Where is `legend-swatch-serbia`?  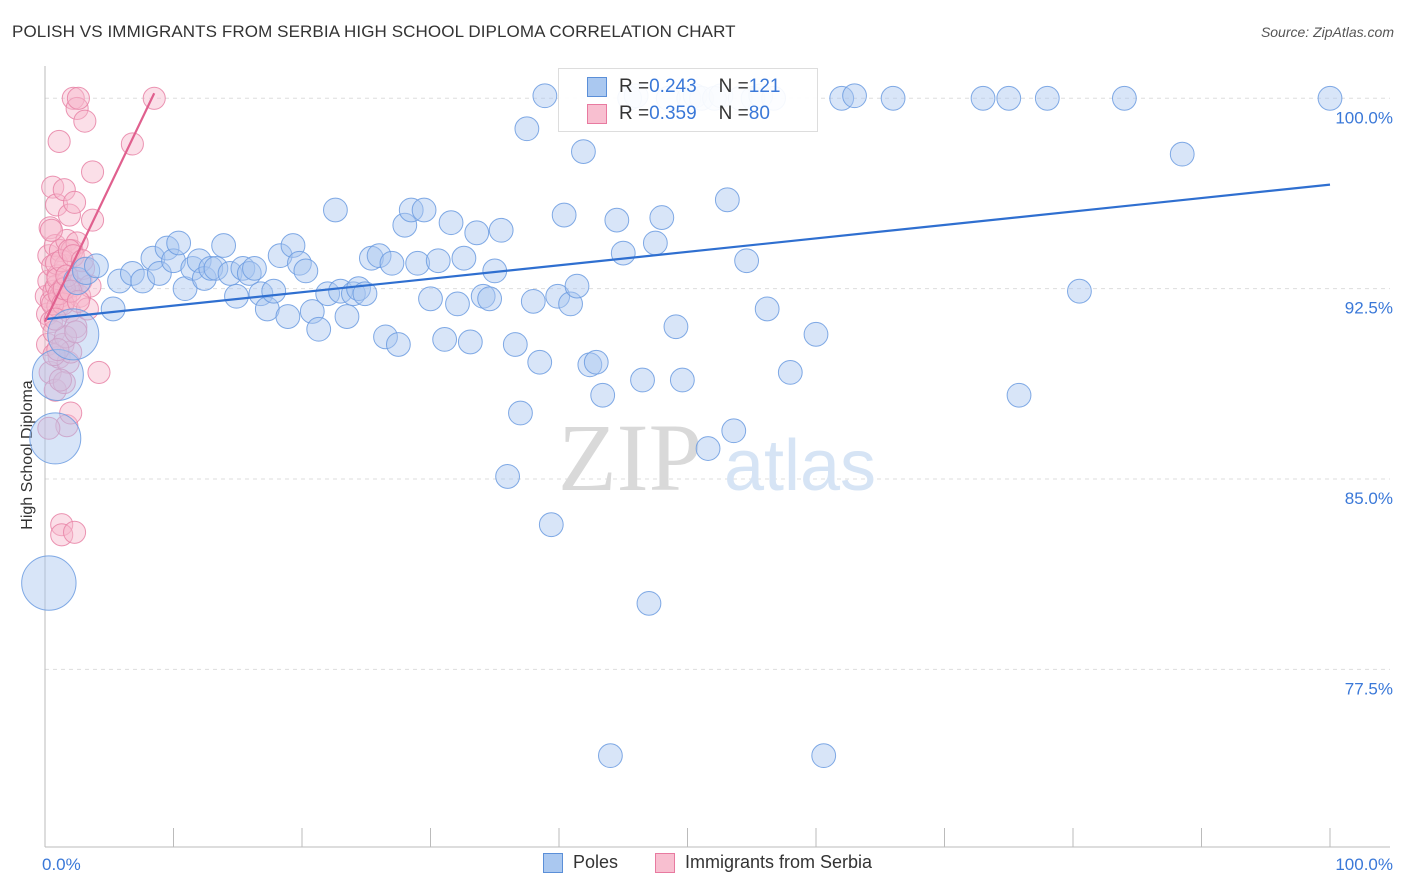 legend-swatch-serbia is located at coordinates (597, 114).